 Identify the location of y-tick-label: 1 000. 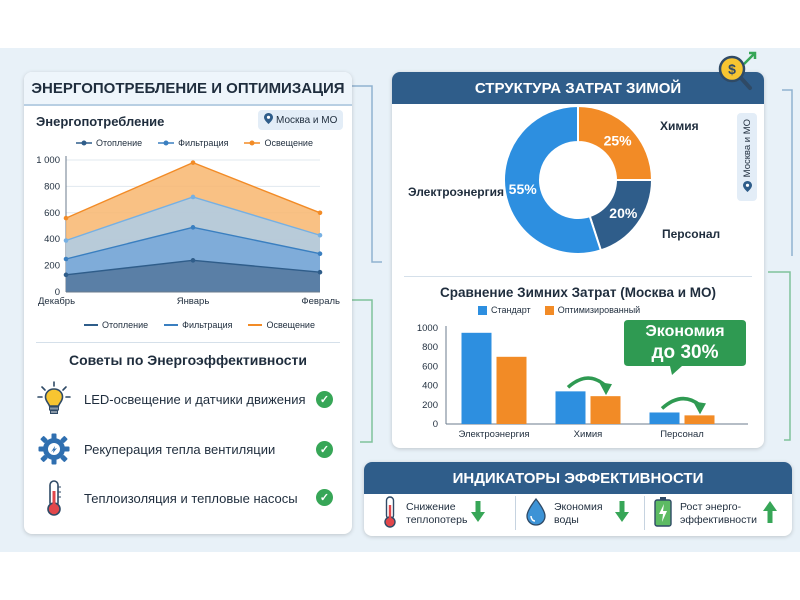
(48, 160).